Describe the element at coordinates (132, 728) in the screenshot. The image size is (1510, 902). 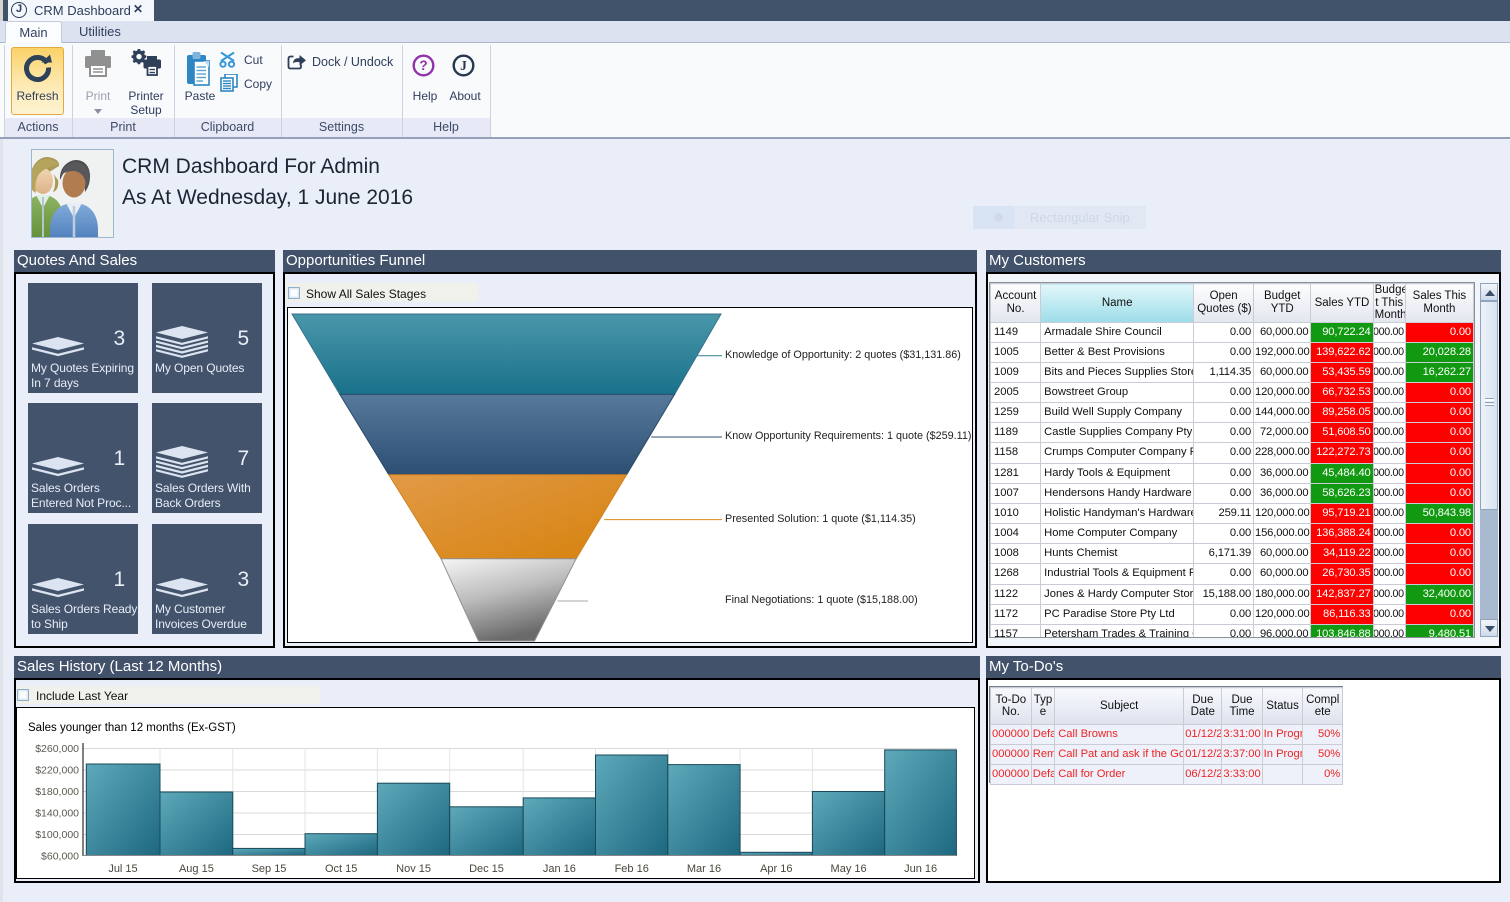
I see `svg-text:Sales younger than 12 months (: Sales younger than 12 months (Ex-GST)` at that location.